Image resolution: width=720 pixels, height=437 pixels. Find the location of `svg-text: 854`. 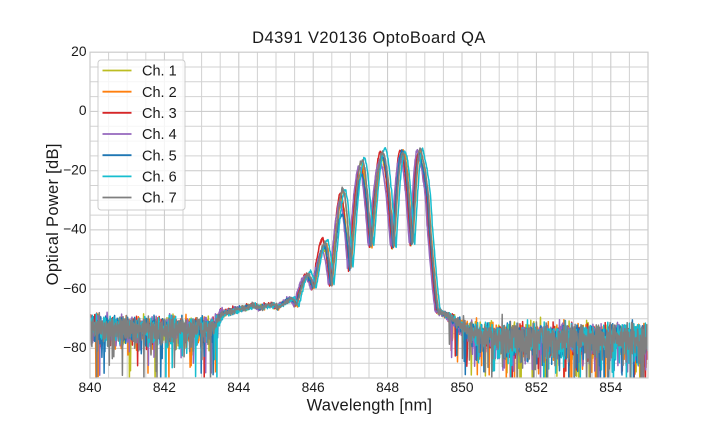

svg-text: 854 is located at coordinates (610, 387).